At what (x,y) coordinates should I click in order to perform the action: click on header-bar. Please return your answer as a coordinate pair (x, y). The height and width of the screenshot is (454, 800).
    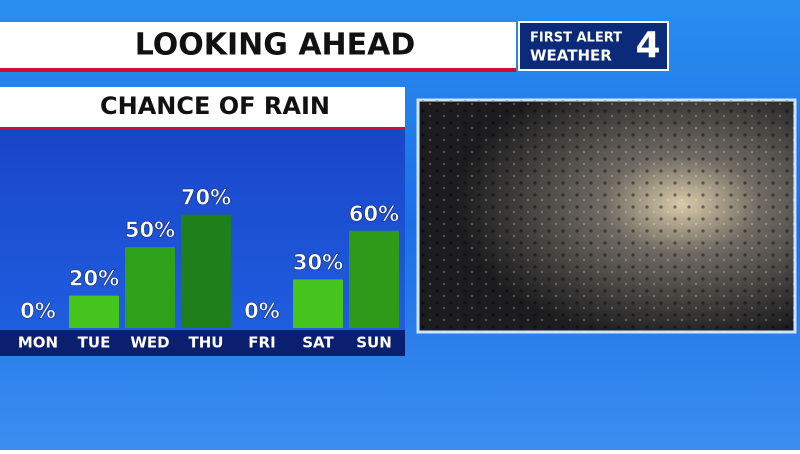
    Looking at the image, I should click on (258, 45).